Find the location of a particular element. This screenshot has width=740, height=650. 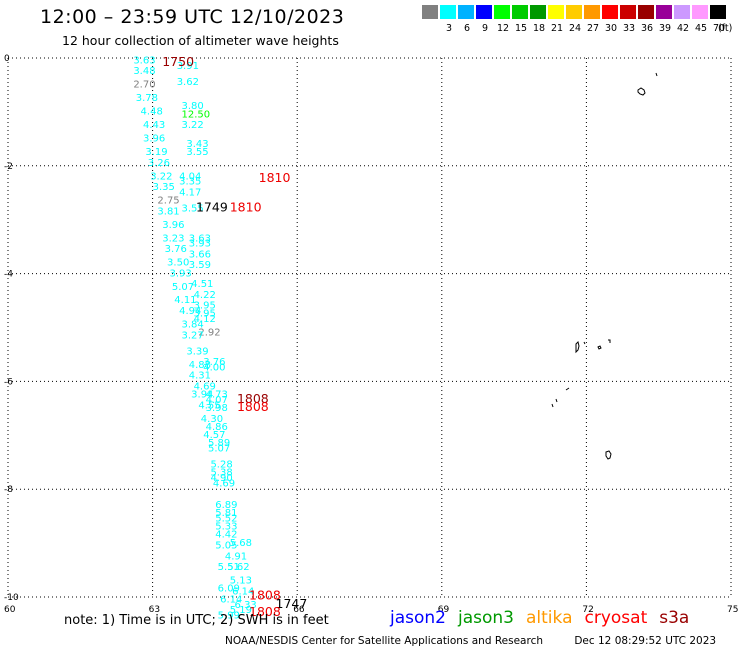

legend-label: 42 is located at coordinates (683, 28).